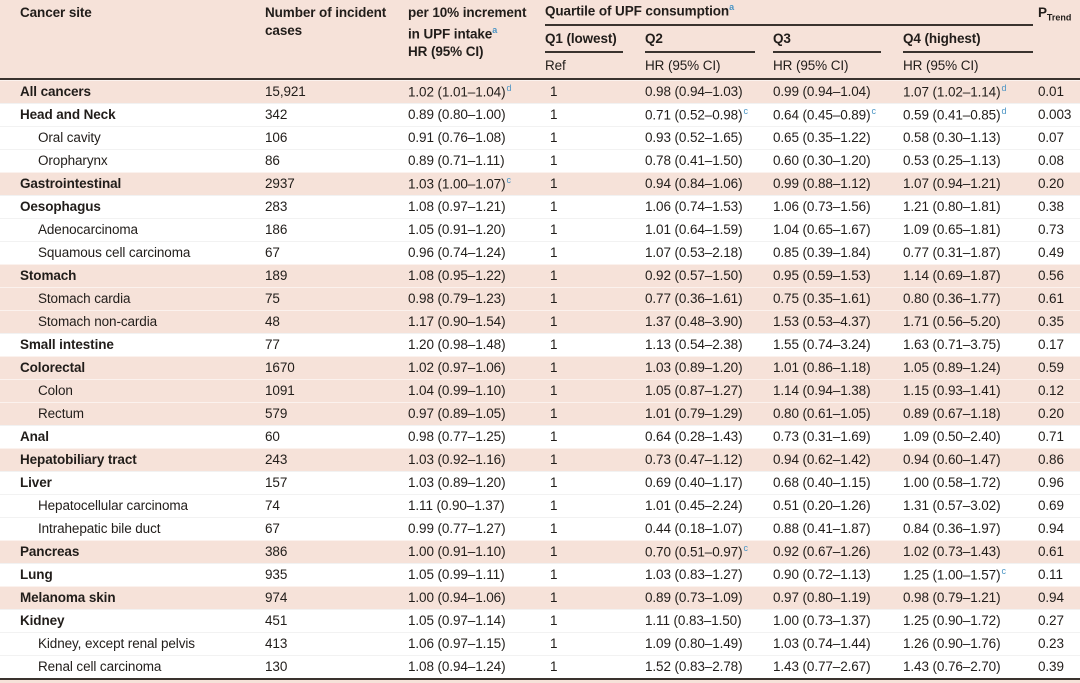 The image size is (1080, 683). I want to click on cell-q2-hr: 0.71 (0.52–0.98)c, so click(696, 114).